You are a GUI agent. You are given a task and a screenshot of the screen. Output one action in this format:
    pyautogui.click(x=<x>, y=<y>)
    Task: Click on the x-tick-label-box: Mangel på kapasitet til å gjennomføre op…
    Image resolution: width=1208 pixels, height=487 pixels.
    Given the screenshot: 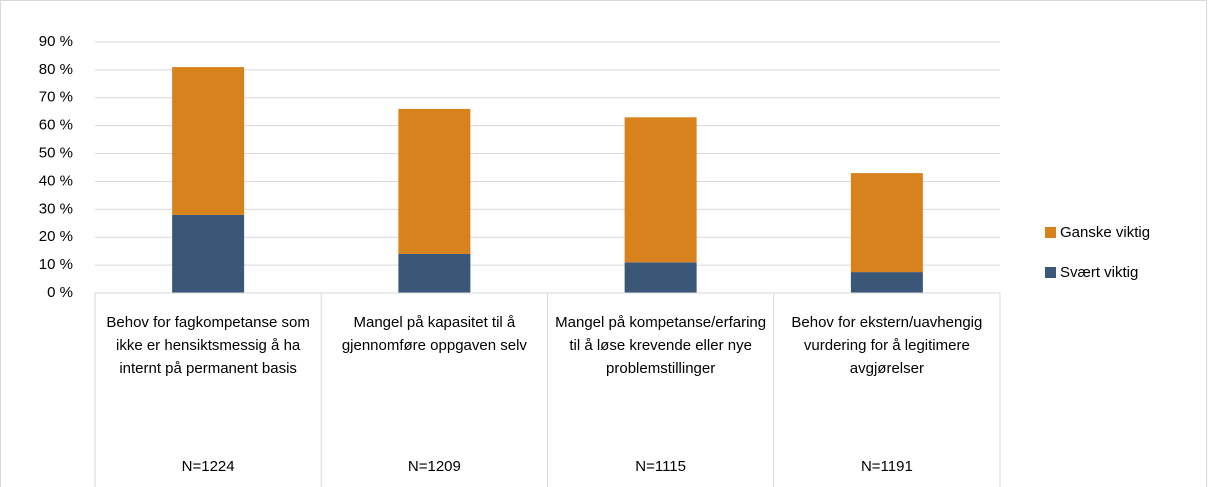 What is the action you would take?
    pyautogui.click(x=434, y=334)
    